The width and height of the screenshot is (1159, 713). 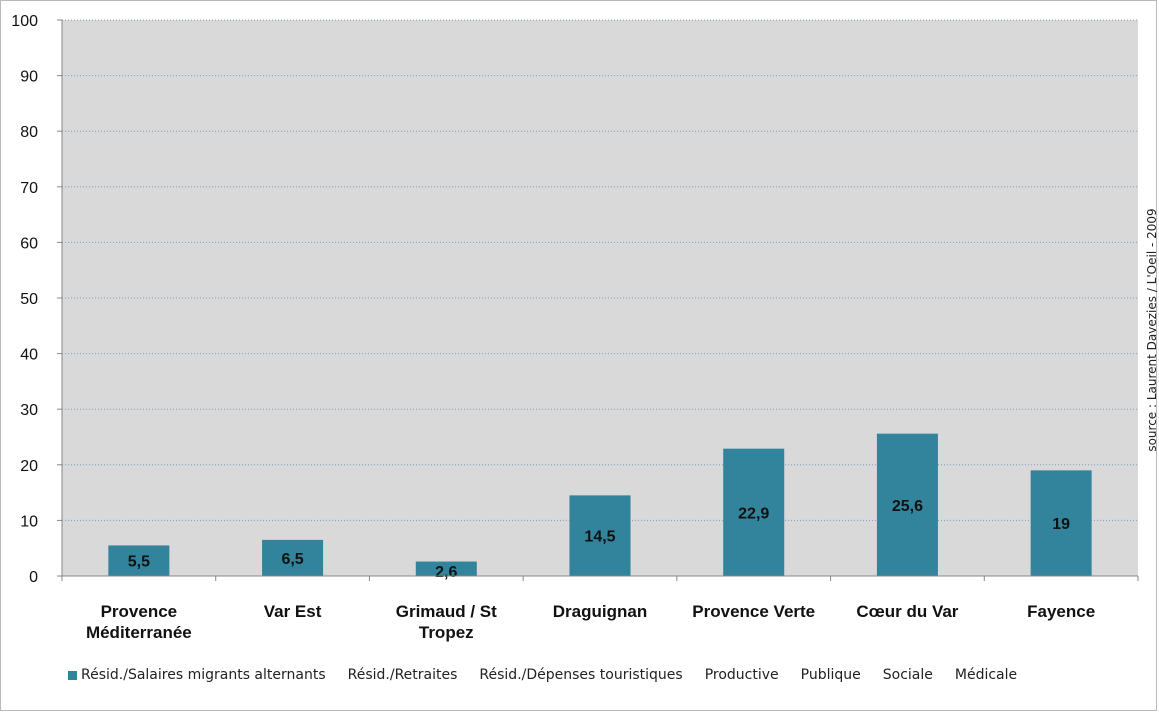 What do you see at coordinates (29, 410) in the screenshot?
I see `y-tick-label: 30` at bounding box center [29, 410].